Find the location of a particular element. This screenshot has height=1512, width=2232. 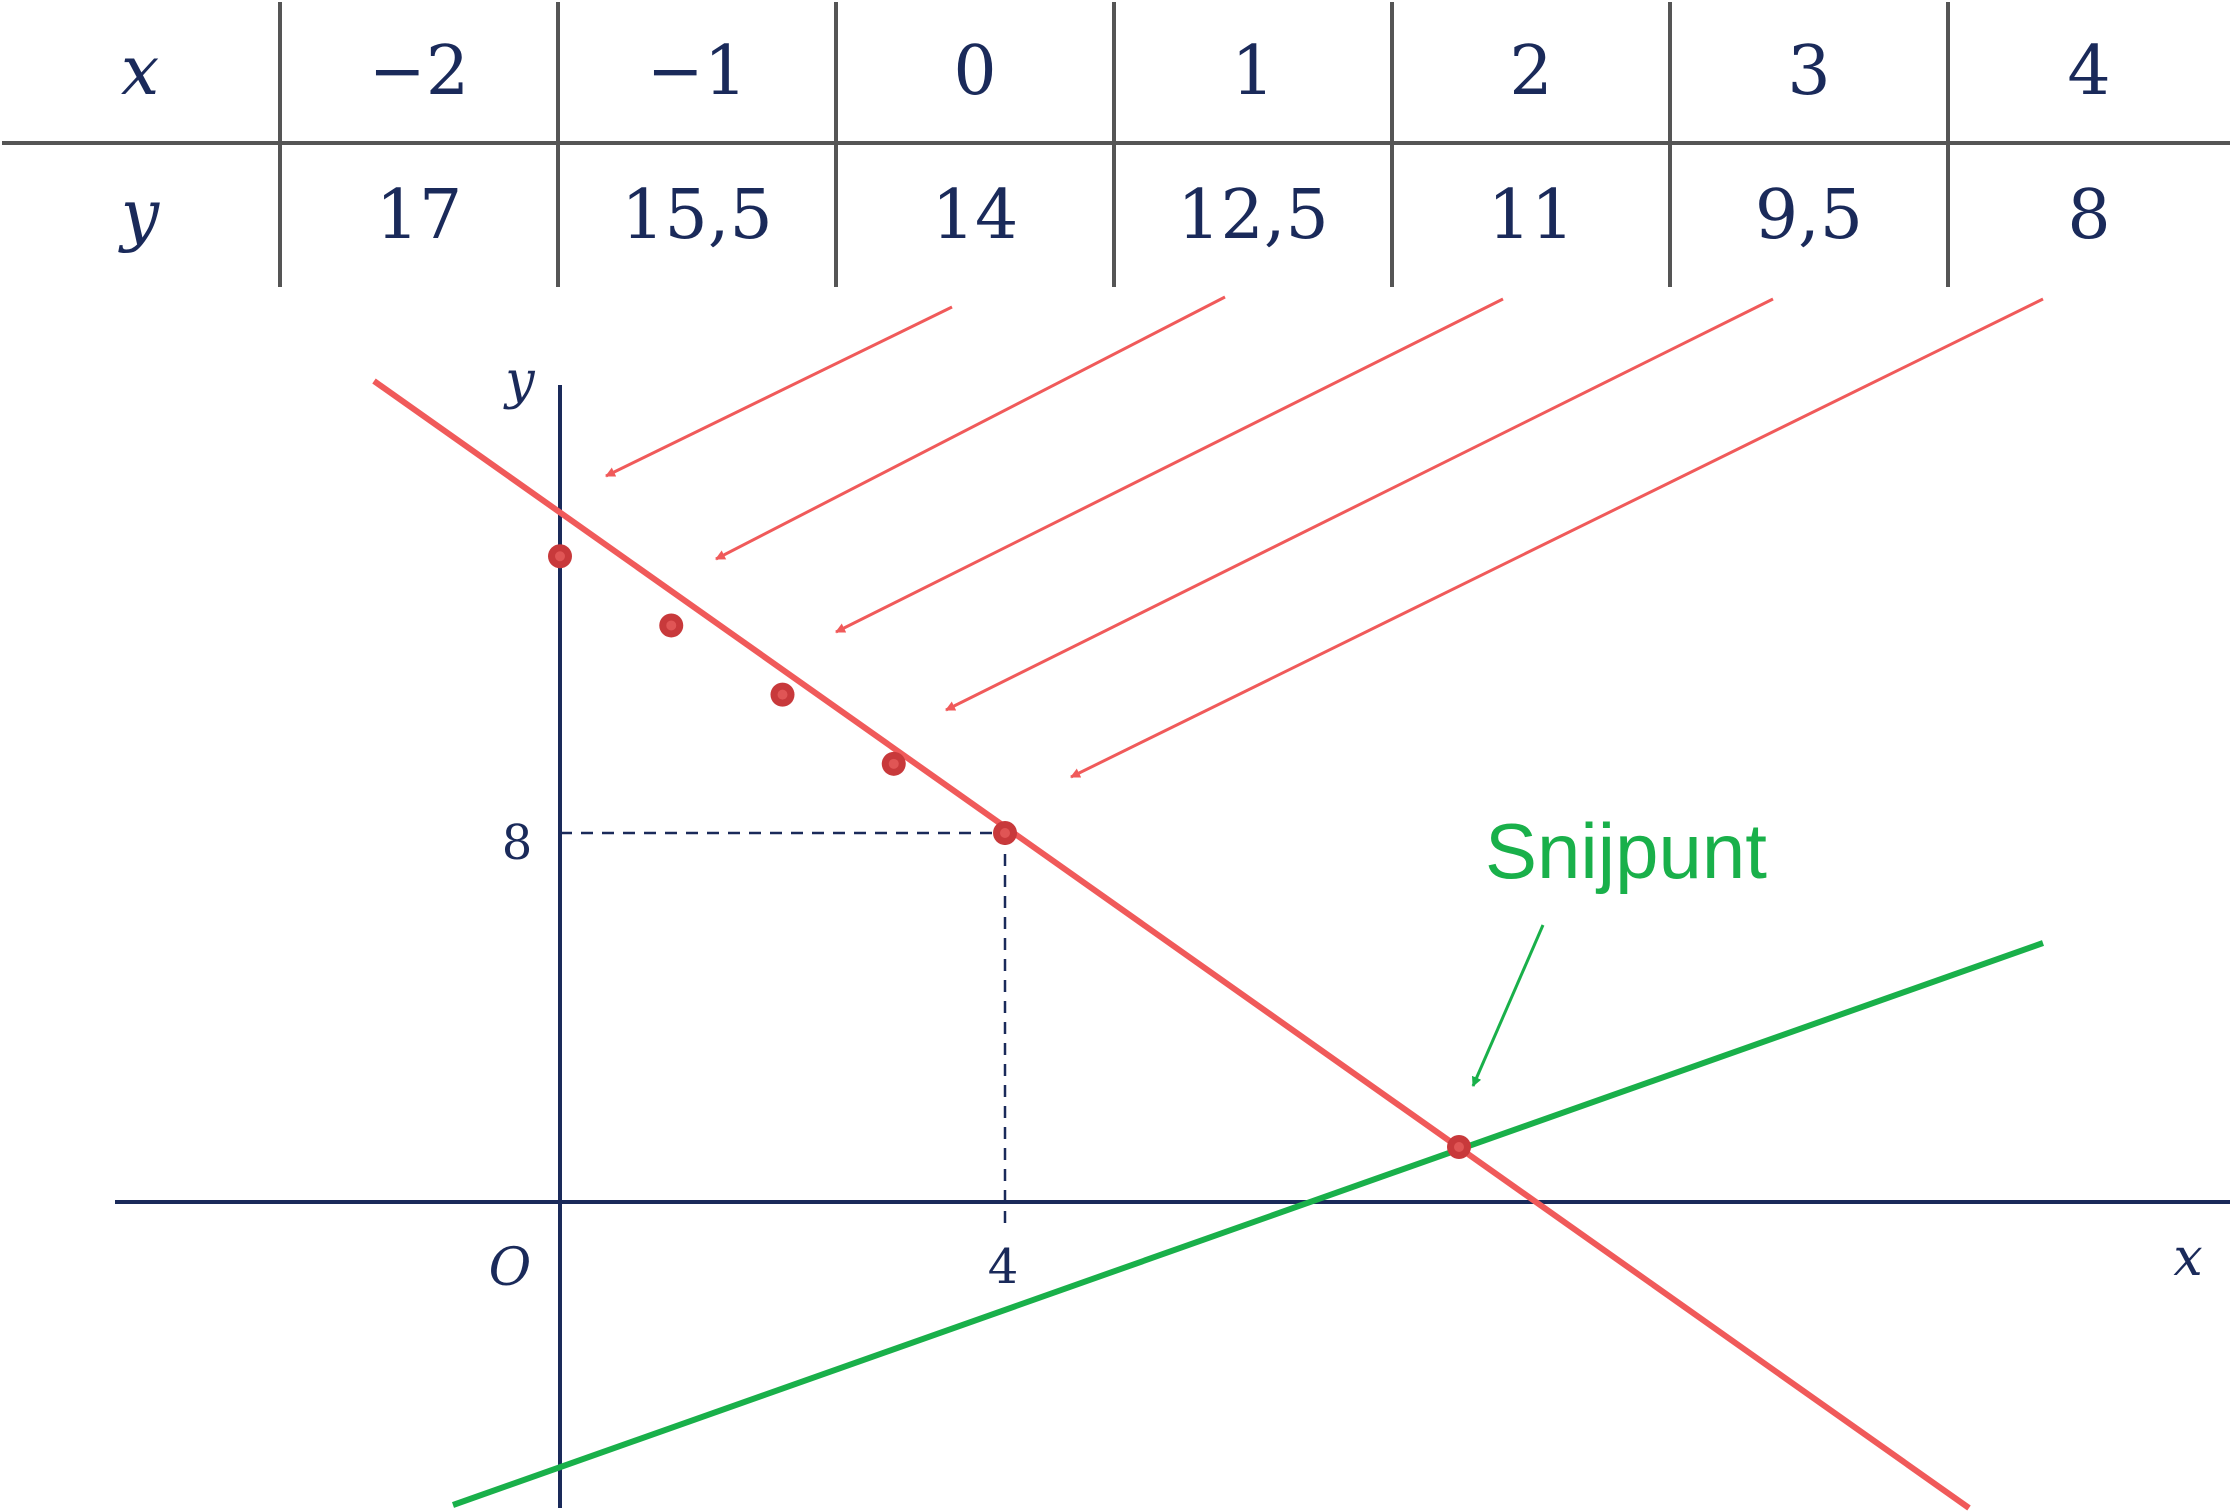

table-x-cell: 1 is located at coordinates (1252, 71).